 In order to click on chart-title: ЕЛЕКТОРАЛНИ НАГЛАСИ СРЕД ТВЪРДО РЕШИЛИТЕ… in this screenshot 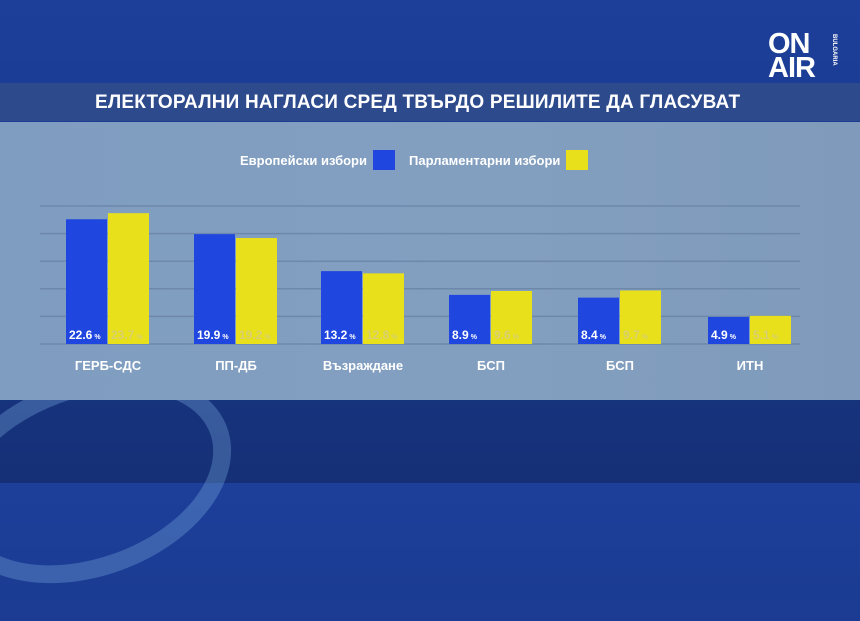, I will do `click(418, 102)`.